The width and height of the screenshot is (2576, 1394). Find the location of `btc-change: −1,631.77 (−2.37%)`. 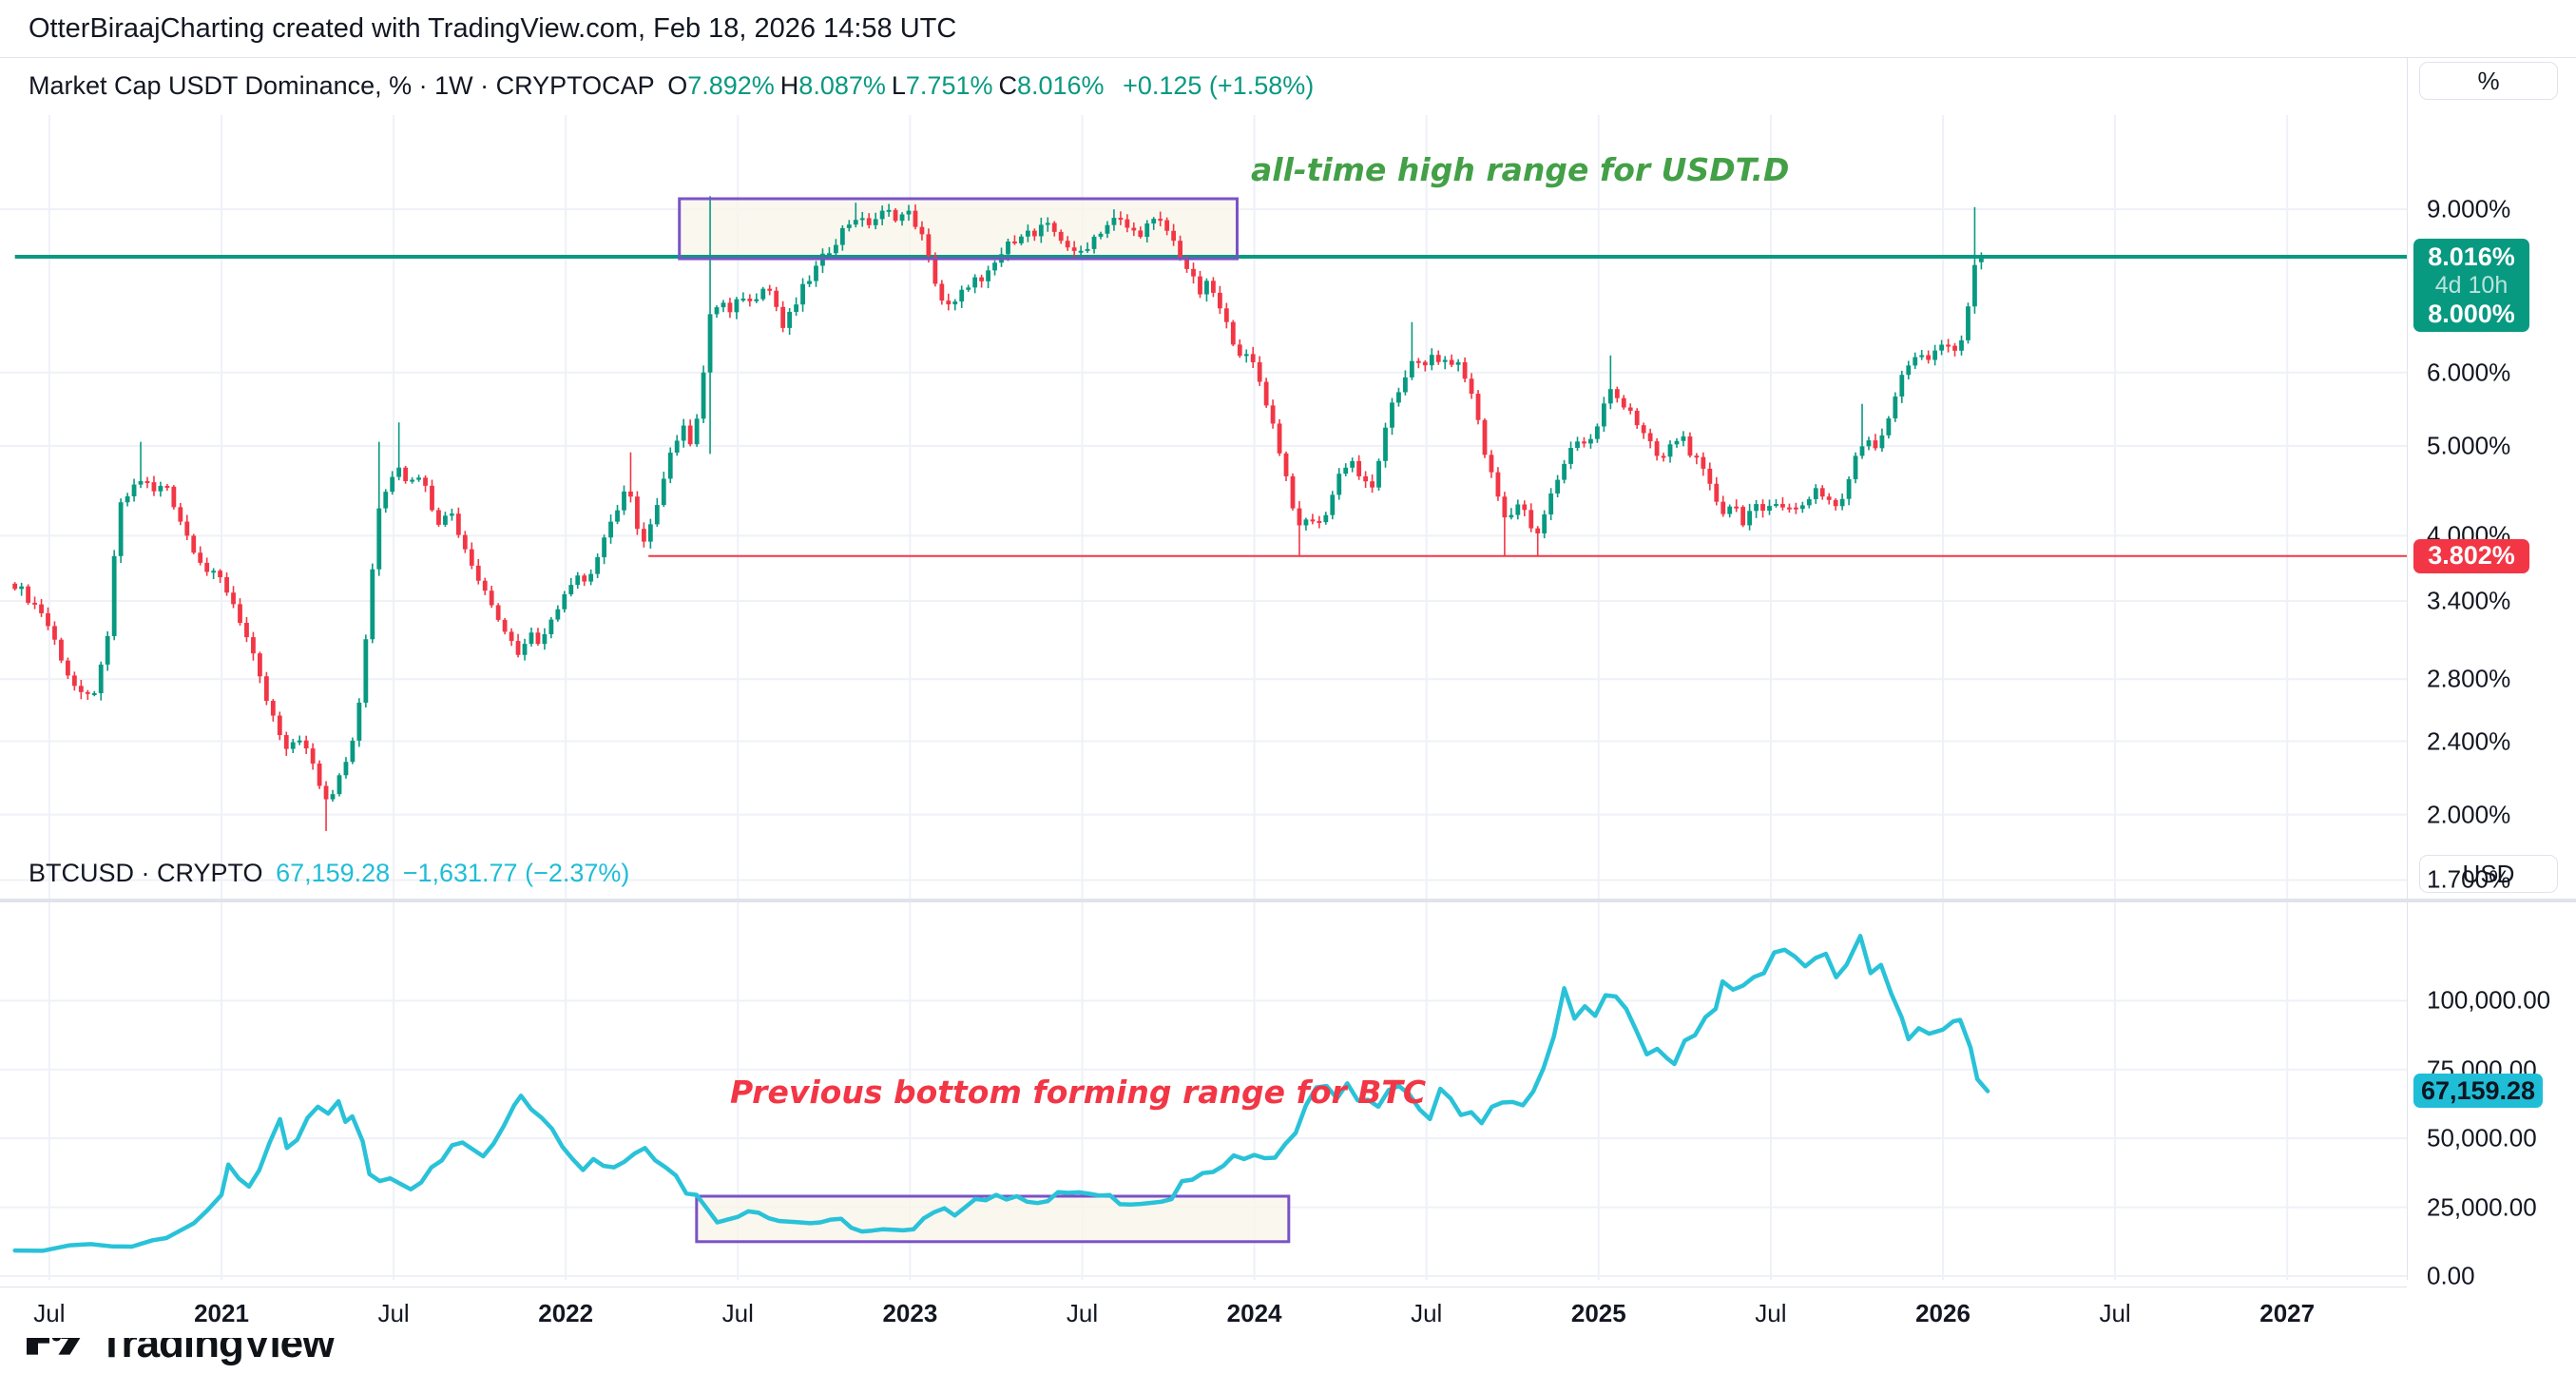

btc-change: −1,631.77 (−2.37%) is located at coordinates (516, 873).